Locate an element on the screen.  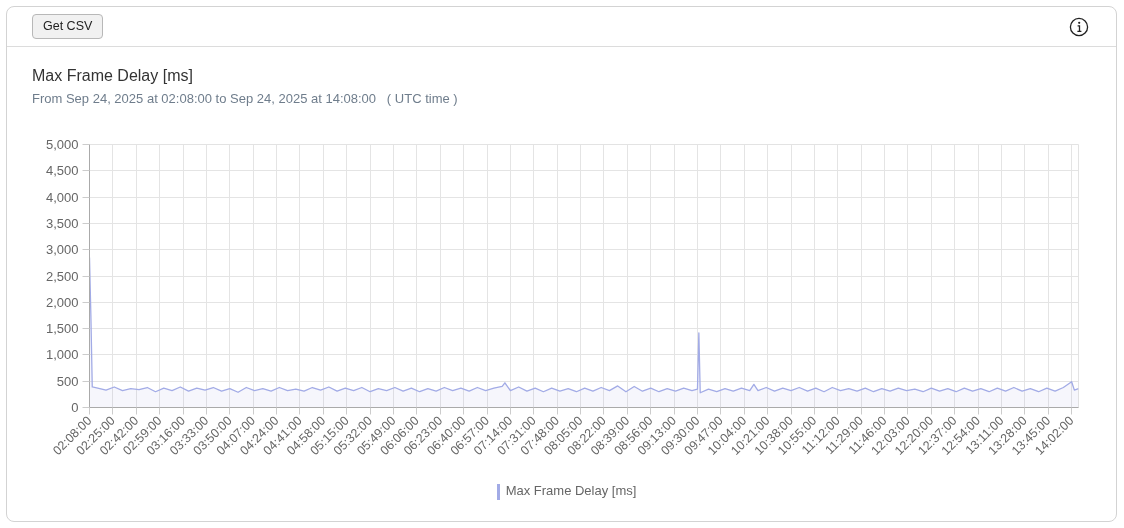
chart-subtitle: From Sep 24, 2025 at 02:08:00 to Sep 24, 2025 at 14:08:00 ( UTC time ) is located at coordinates (245, 99).